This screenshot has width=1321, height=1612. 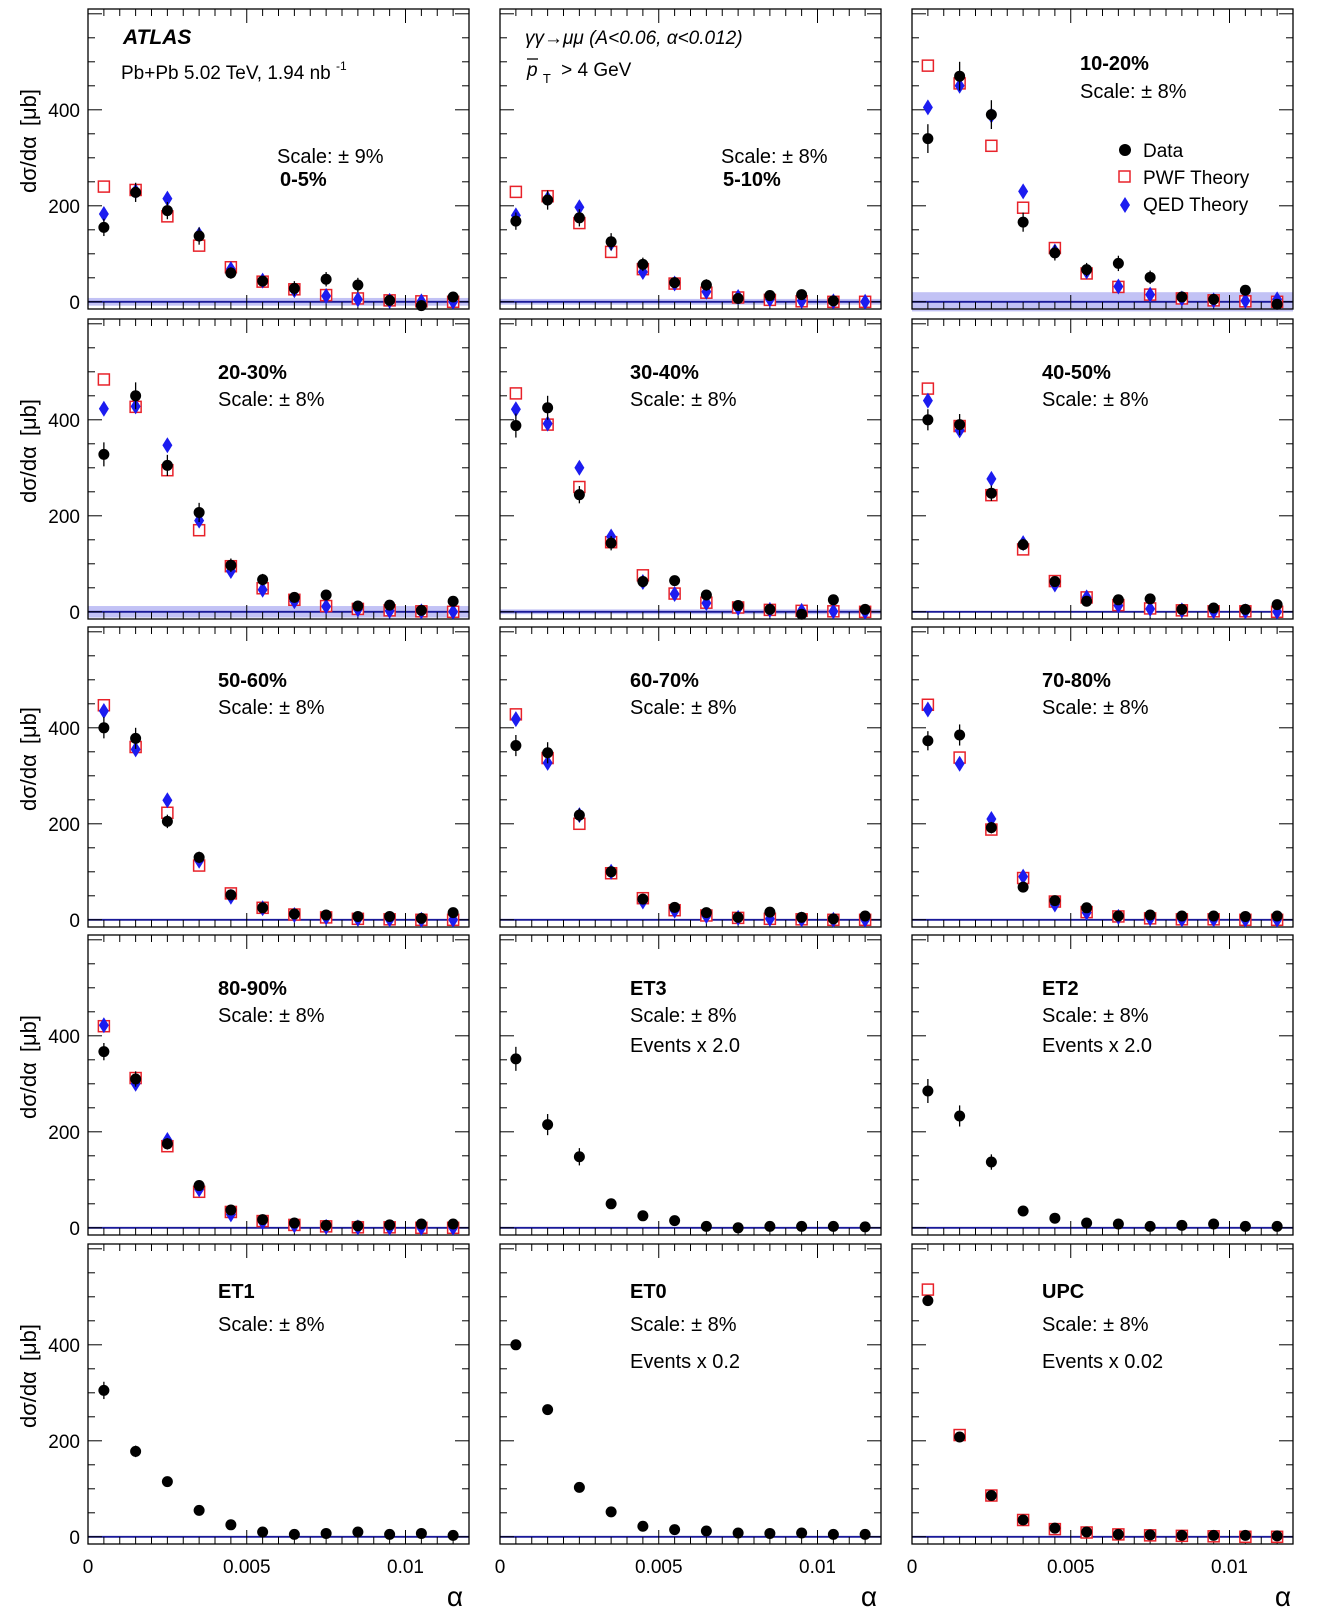 What do you see at coordinates (690, 159) in the screenshot?
I see `panel-5-10-: 5-10%Scale: ± 8%` at bounding box center [690, 159].